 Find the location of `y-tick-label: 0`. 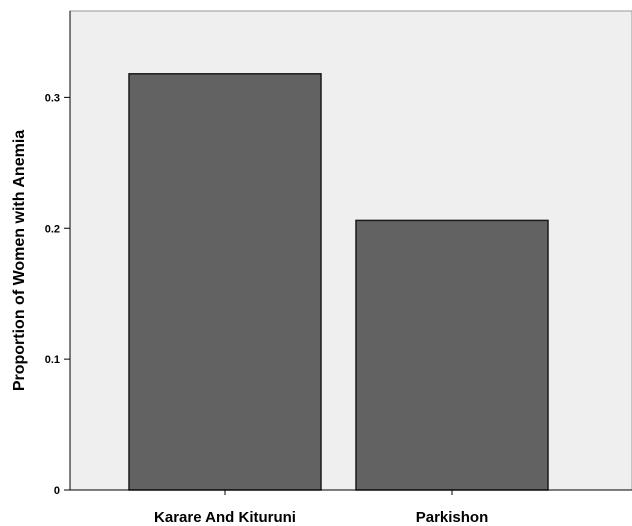

y-tick-label: 0 is located at coordinates (57, 491).